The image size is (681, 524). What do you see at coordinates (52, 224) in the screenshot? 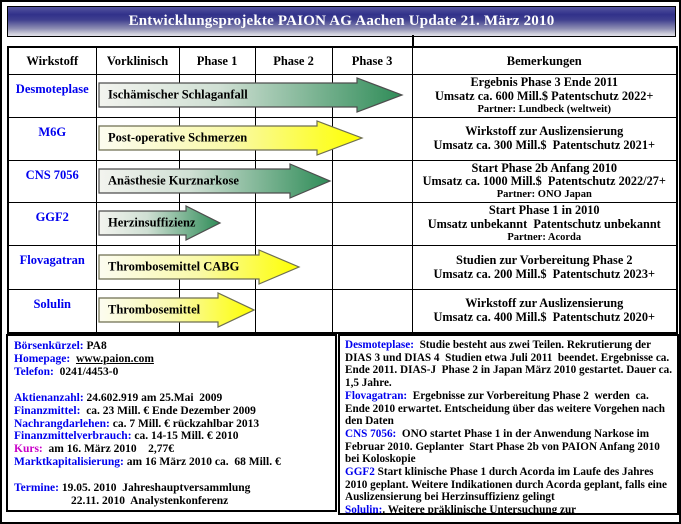
I see `drug-name: GGF2` at bounding box center [52, 224].